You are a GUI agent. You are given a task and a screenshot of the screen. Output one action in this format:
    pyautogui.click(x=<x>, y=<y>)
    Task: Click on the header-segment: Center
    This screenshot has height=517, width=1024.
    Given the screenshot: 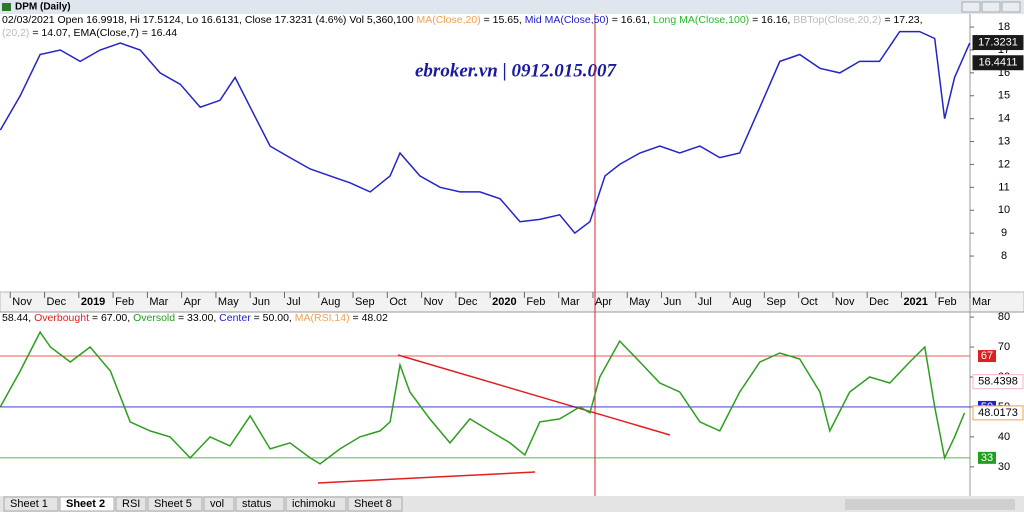 What is the action you would take?
    pyautogui.click(x=235, y=318)
    